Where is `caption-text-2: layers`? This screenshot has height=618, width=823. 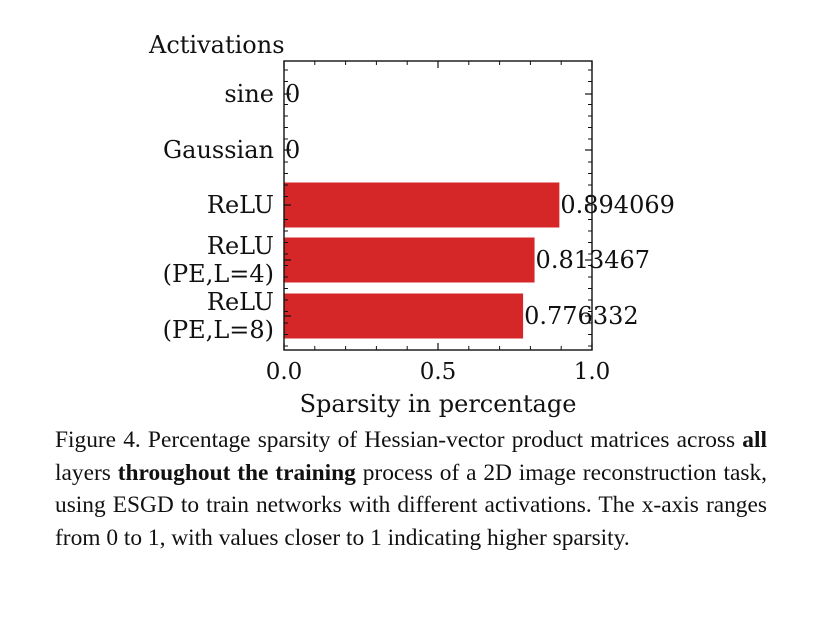 caption-text-2: layers is located at coordinates (86, 472).